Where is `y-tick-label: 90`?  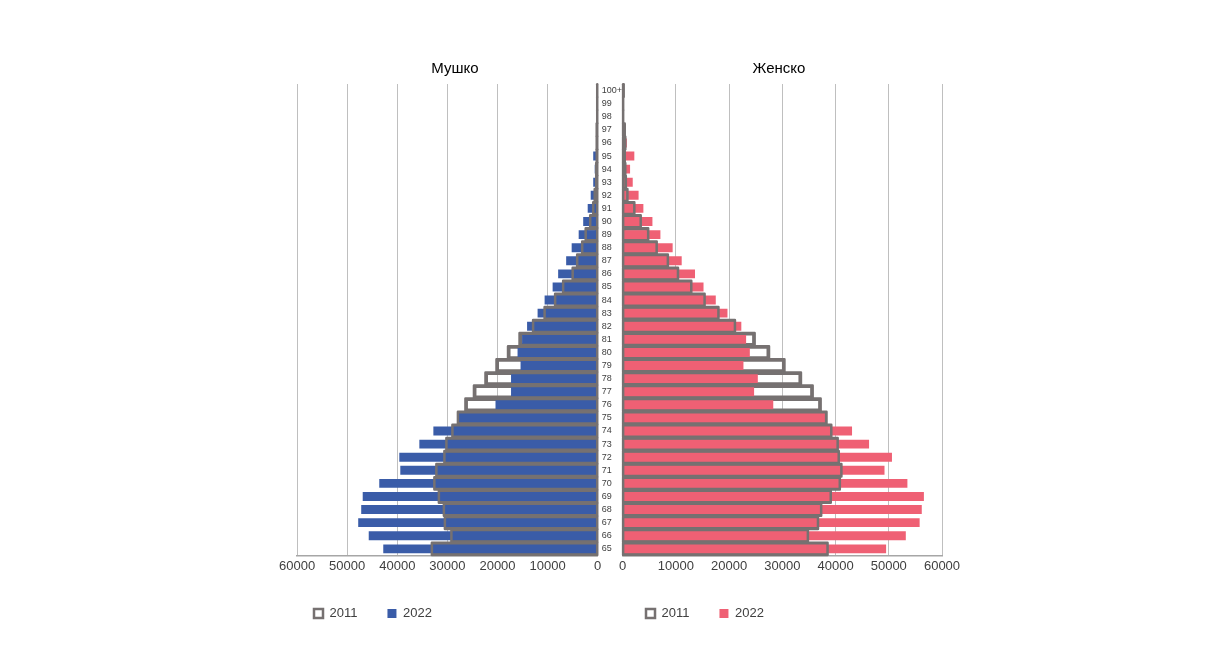
y-tick-label: 90 is located at coordinates (606, 220).